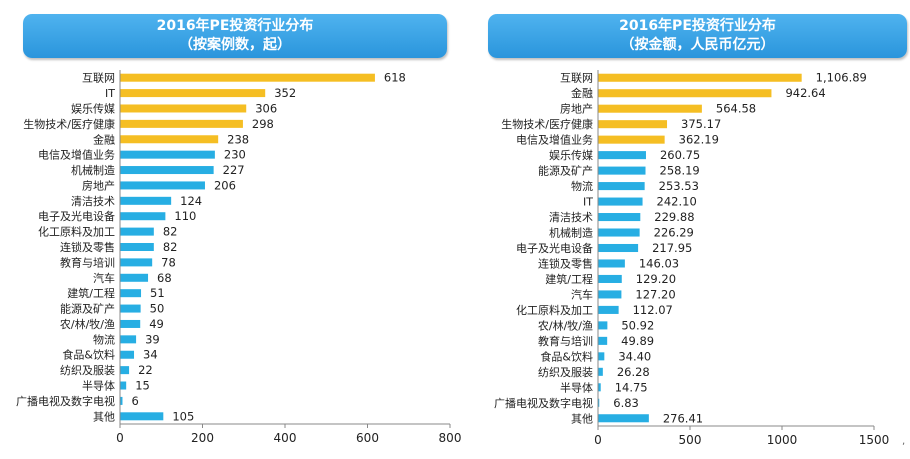 The width and height of the screenshot is (910, 459). Describe the element at coordinates (87, 309) in the screenshot. I see `left-category-label-15: 能源及矿产` at that location.